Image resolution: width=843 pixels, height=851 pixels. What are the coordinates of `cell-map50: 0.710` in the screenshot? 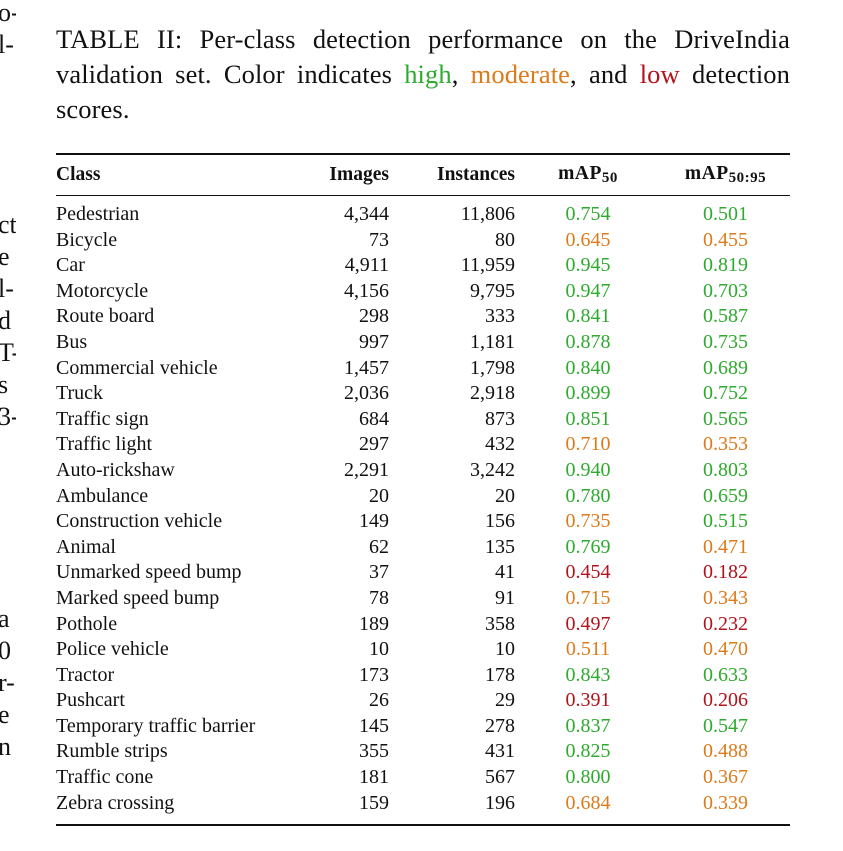 It's located at (588, 444).